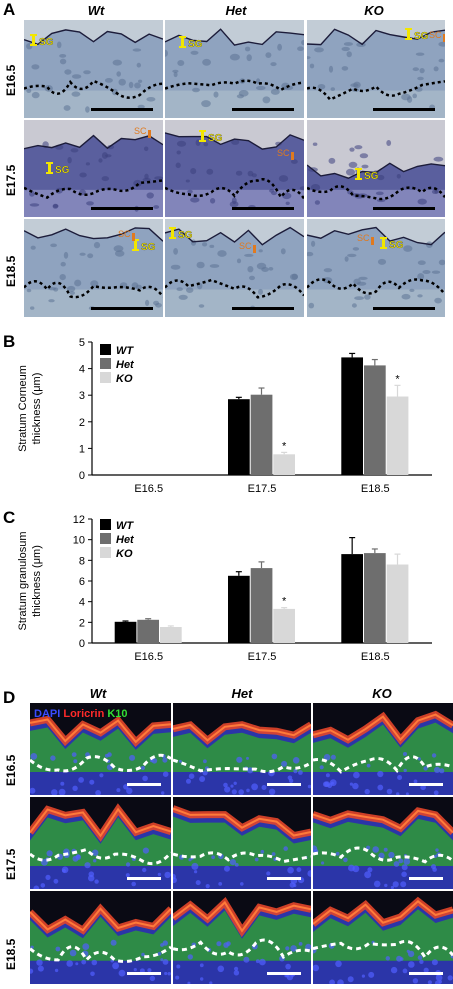 This screenshot has width=453, height=989. Describe the element at coordinates (11, 180) in the screenshot. I see `panel-a-row-e17: E17.5` at that location.